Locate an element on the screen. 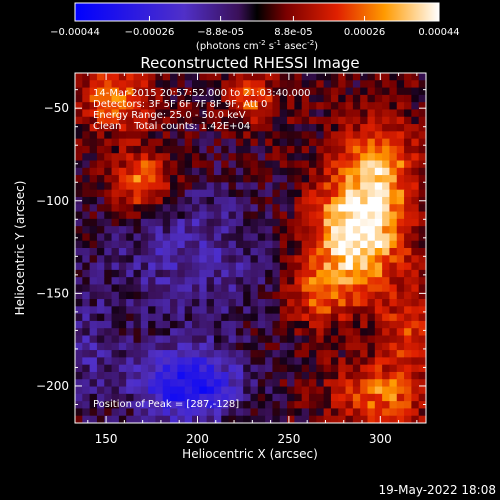  colorbar-tick-label: −8.8e-05 is located at coordinates (220, 32).